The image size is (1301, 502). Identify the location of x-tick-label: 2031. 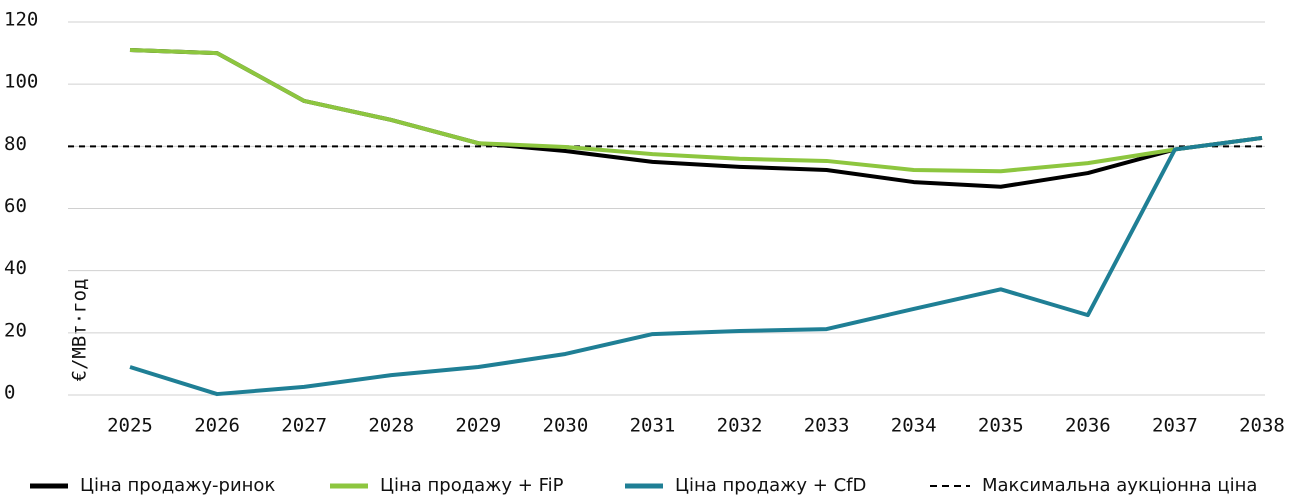
(653, 426).